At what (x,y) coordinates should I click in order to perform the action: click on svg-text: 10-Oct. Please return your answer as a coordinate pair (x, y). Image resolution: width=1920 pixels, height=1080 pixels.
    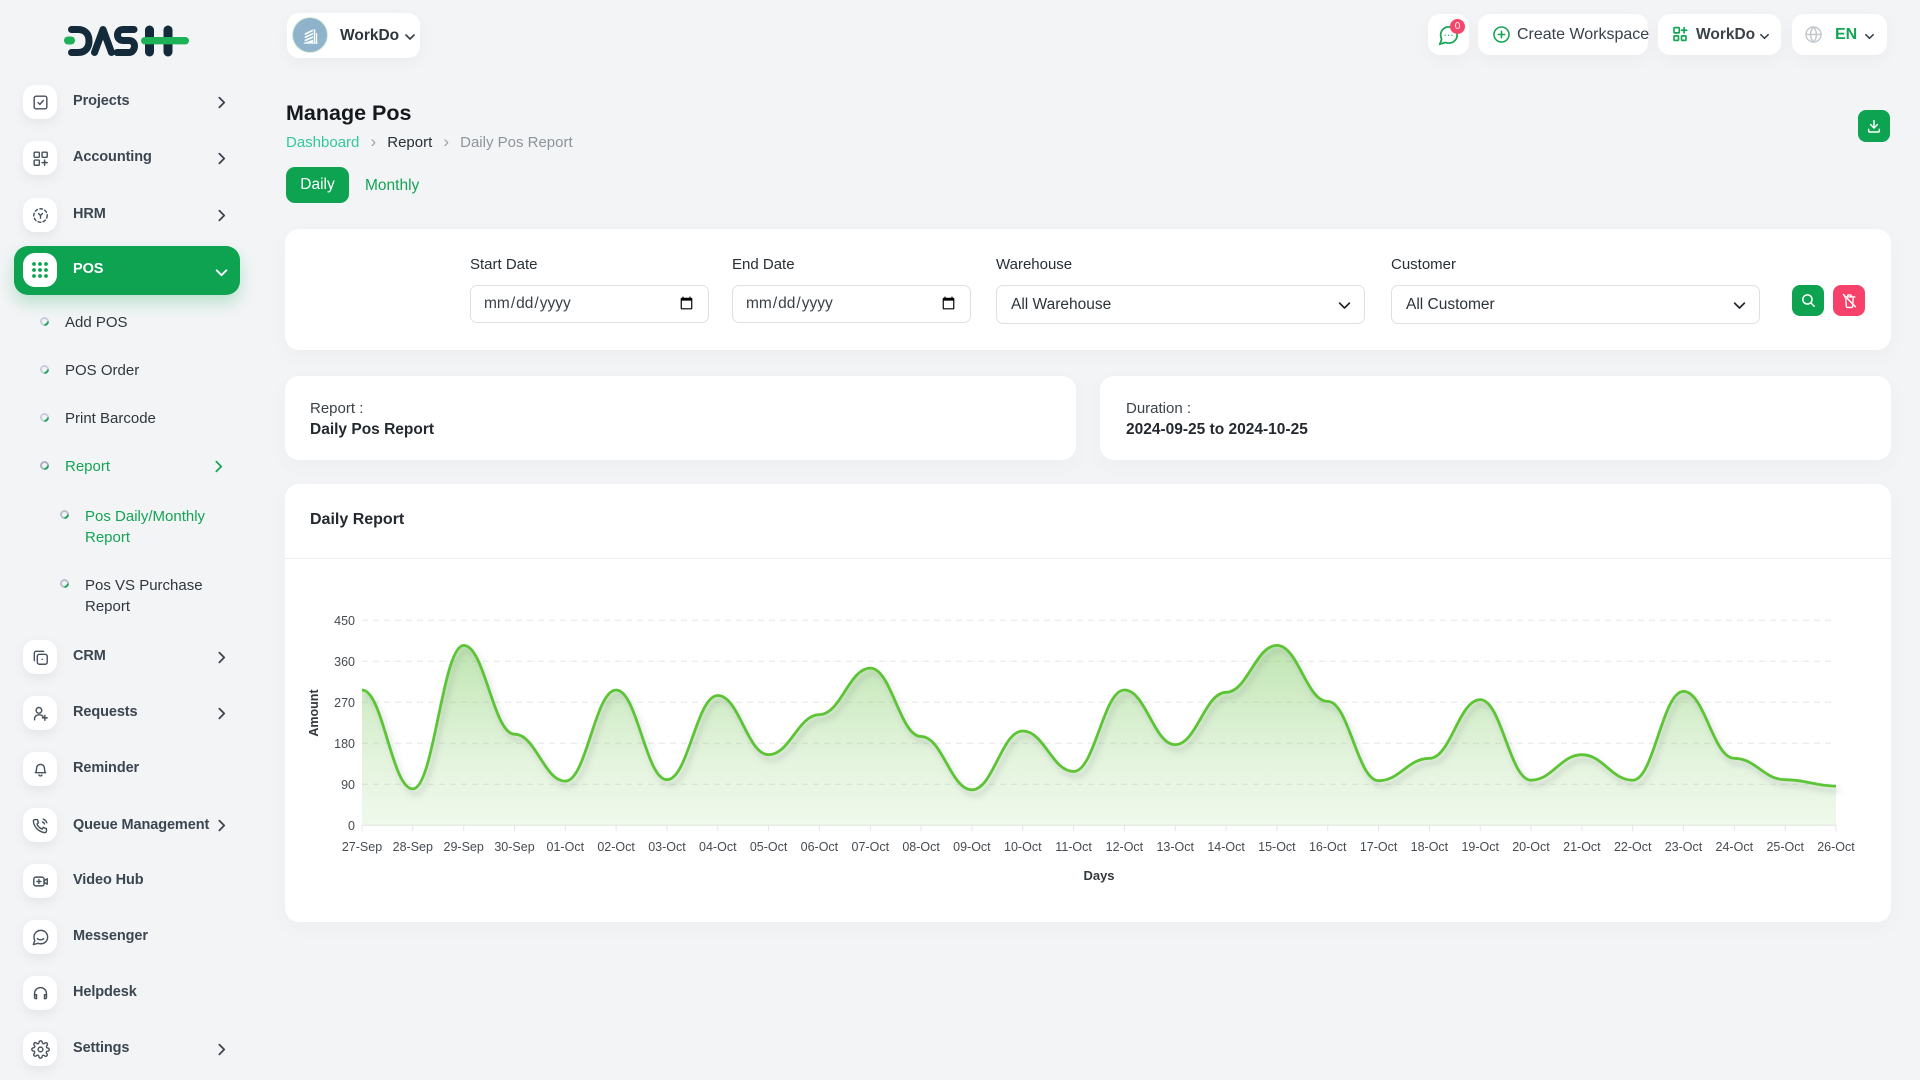
    Looking at the image, I should click on (1023, 847).